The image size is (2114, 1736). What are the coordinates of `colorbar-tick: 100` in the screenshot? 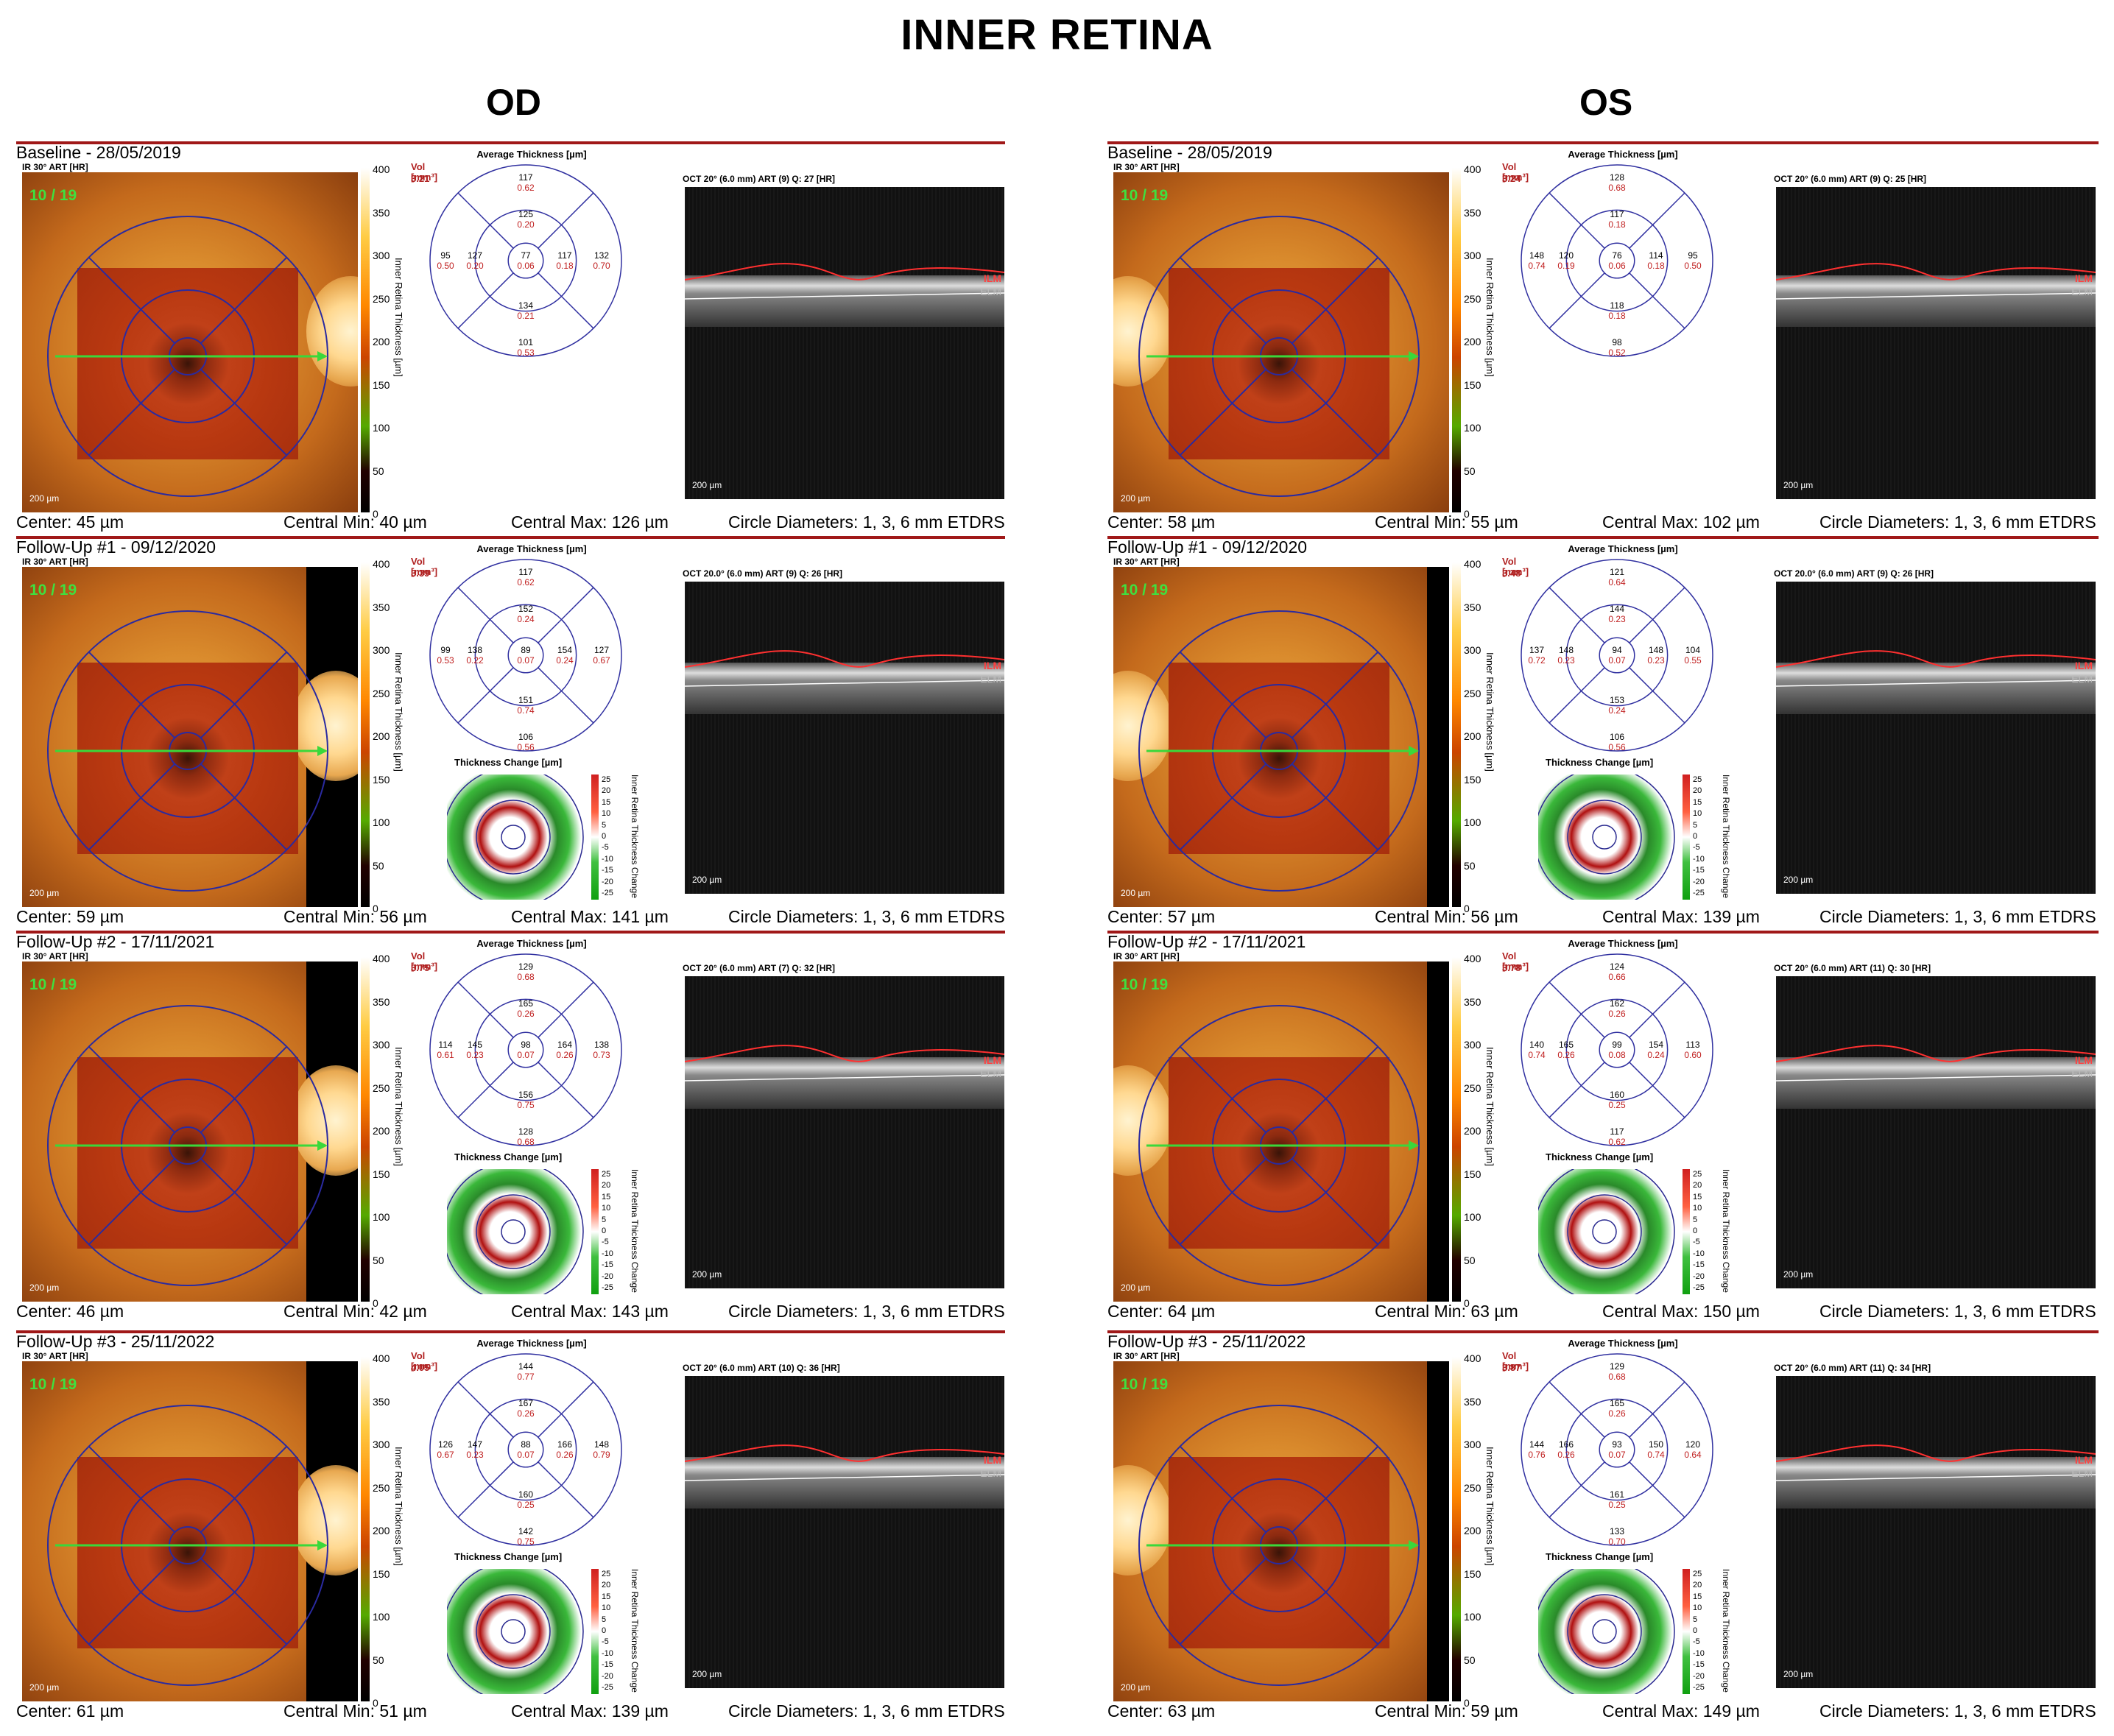 It's located at (1472, 428).